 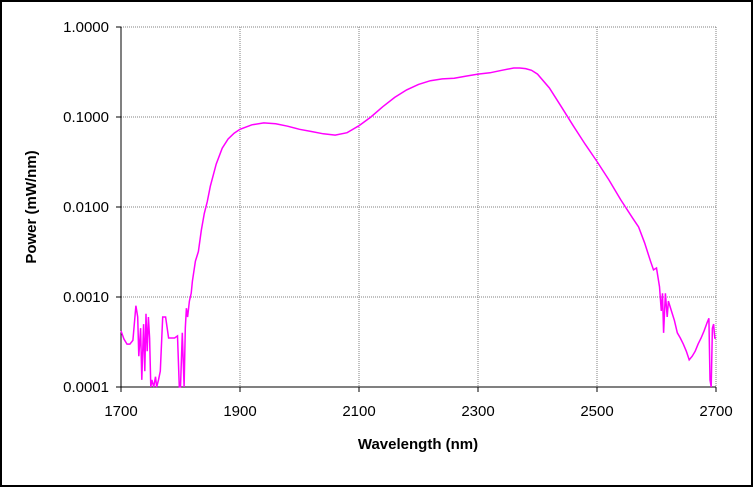 I want to click on x-tick-label: 1700, so click(x=120, y=411).